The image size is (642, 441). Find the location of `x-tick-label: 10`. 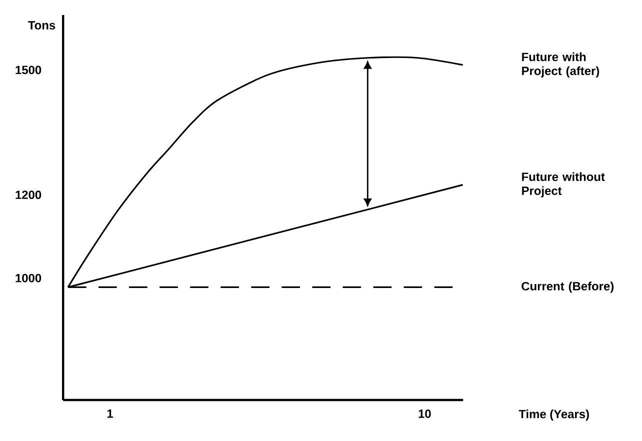

x-tick-label: 10 is located at coordinates (424, 414).